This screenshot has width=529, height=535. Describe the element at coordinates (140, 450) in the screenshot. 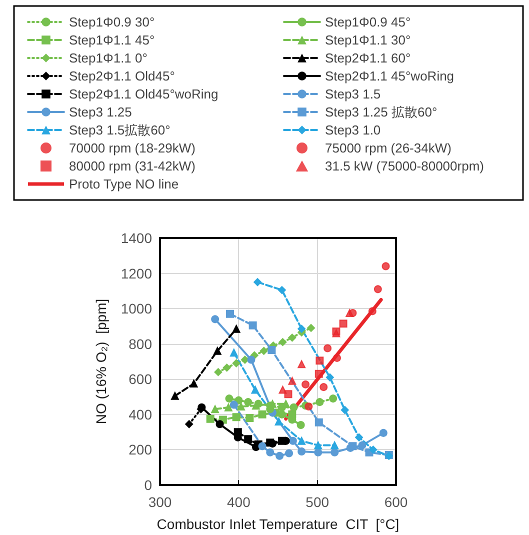

I see `y-tick-label: 200` at that location.